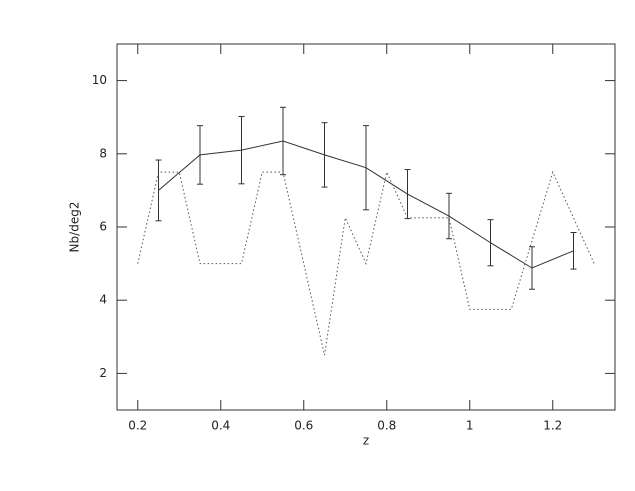 This screenshot has height=491, width=635. I want to click on x-tick-label: 0.4, so click(220, 426).